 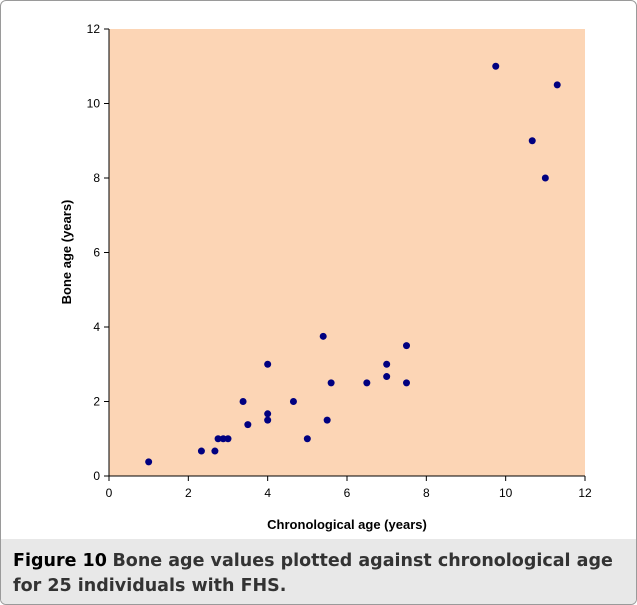 What do you see at coordinates (426, 493) in the screenshot?
I see `x-tick-label: 8` at bounding box center [426, 493].